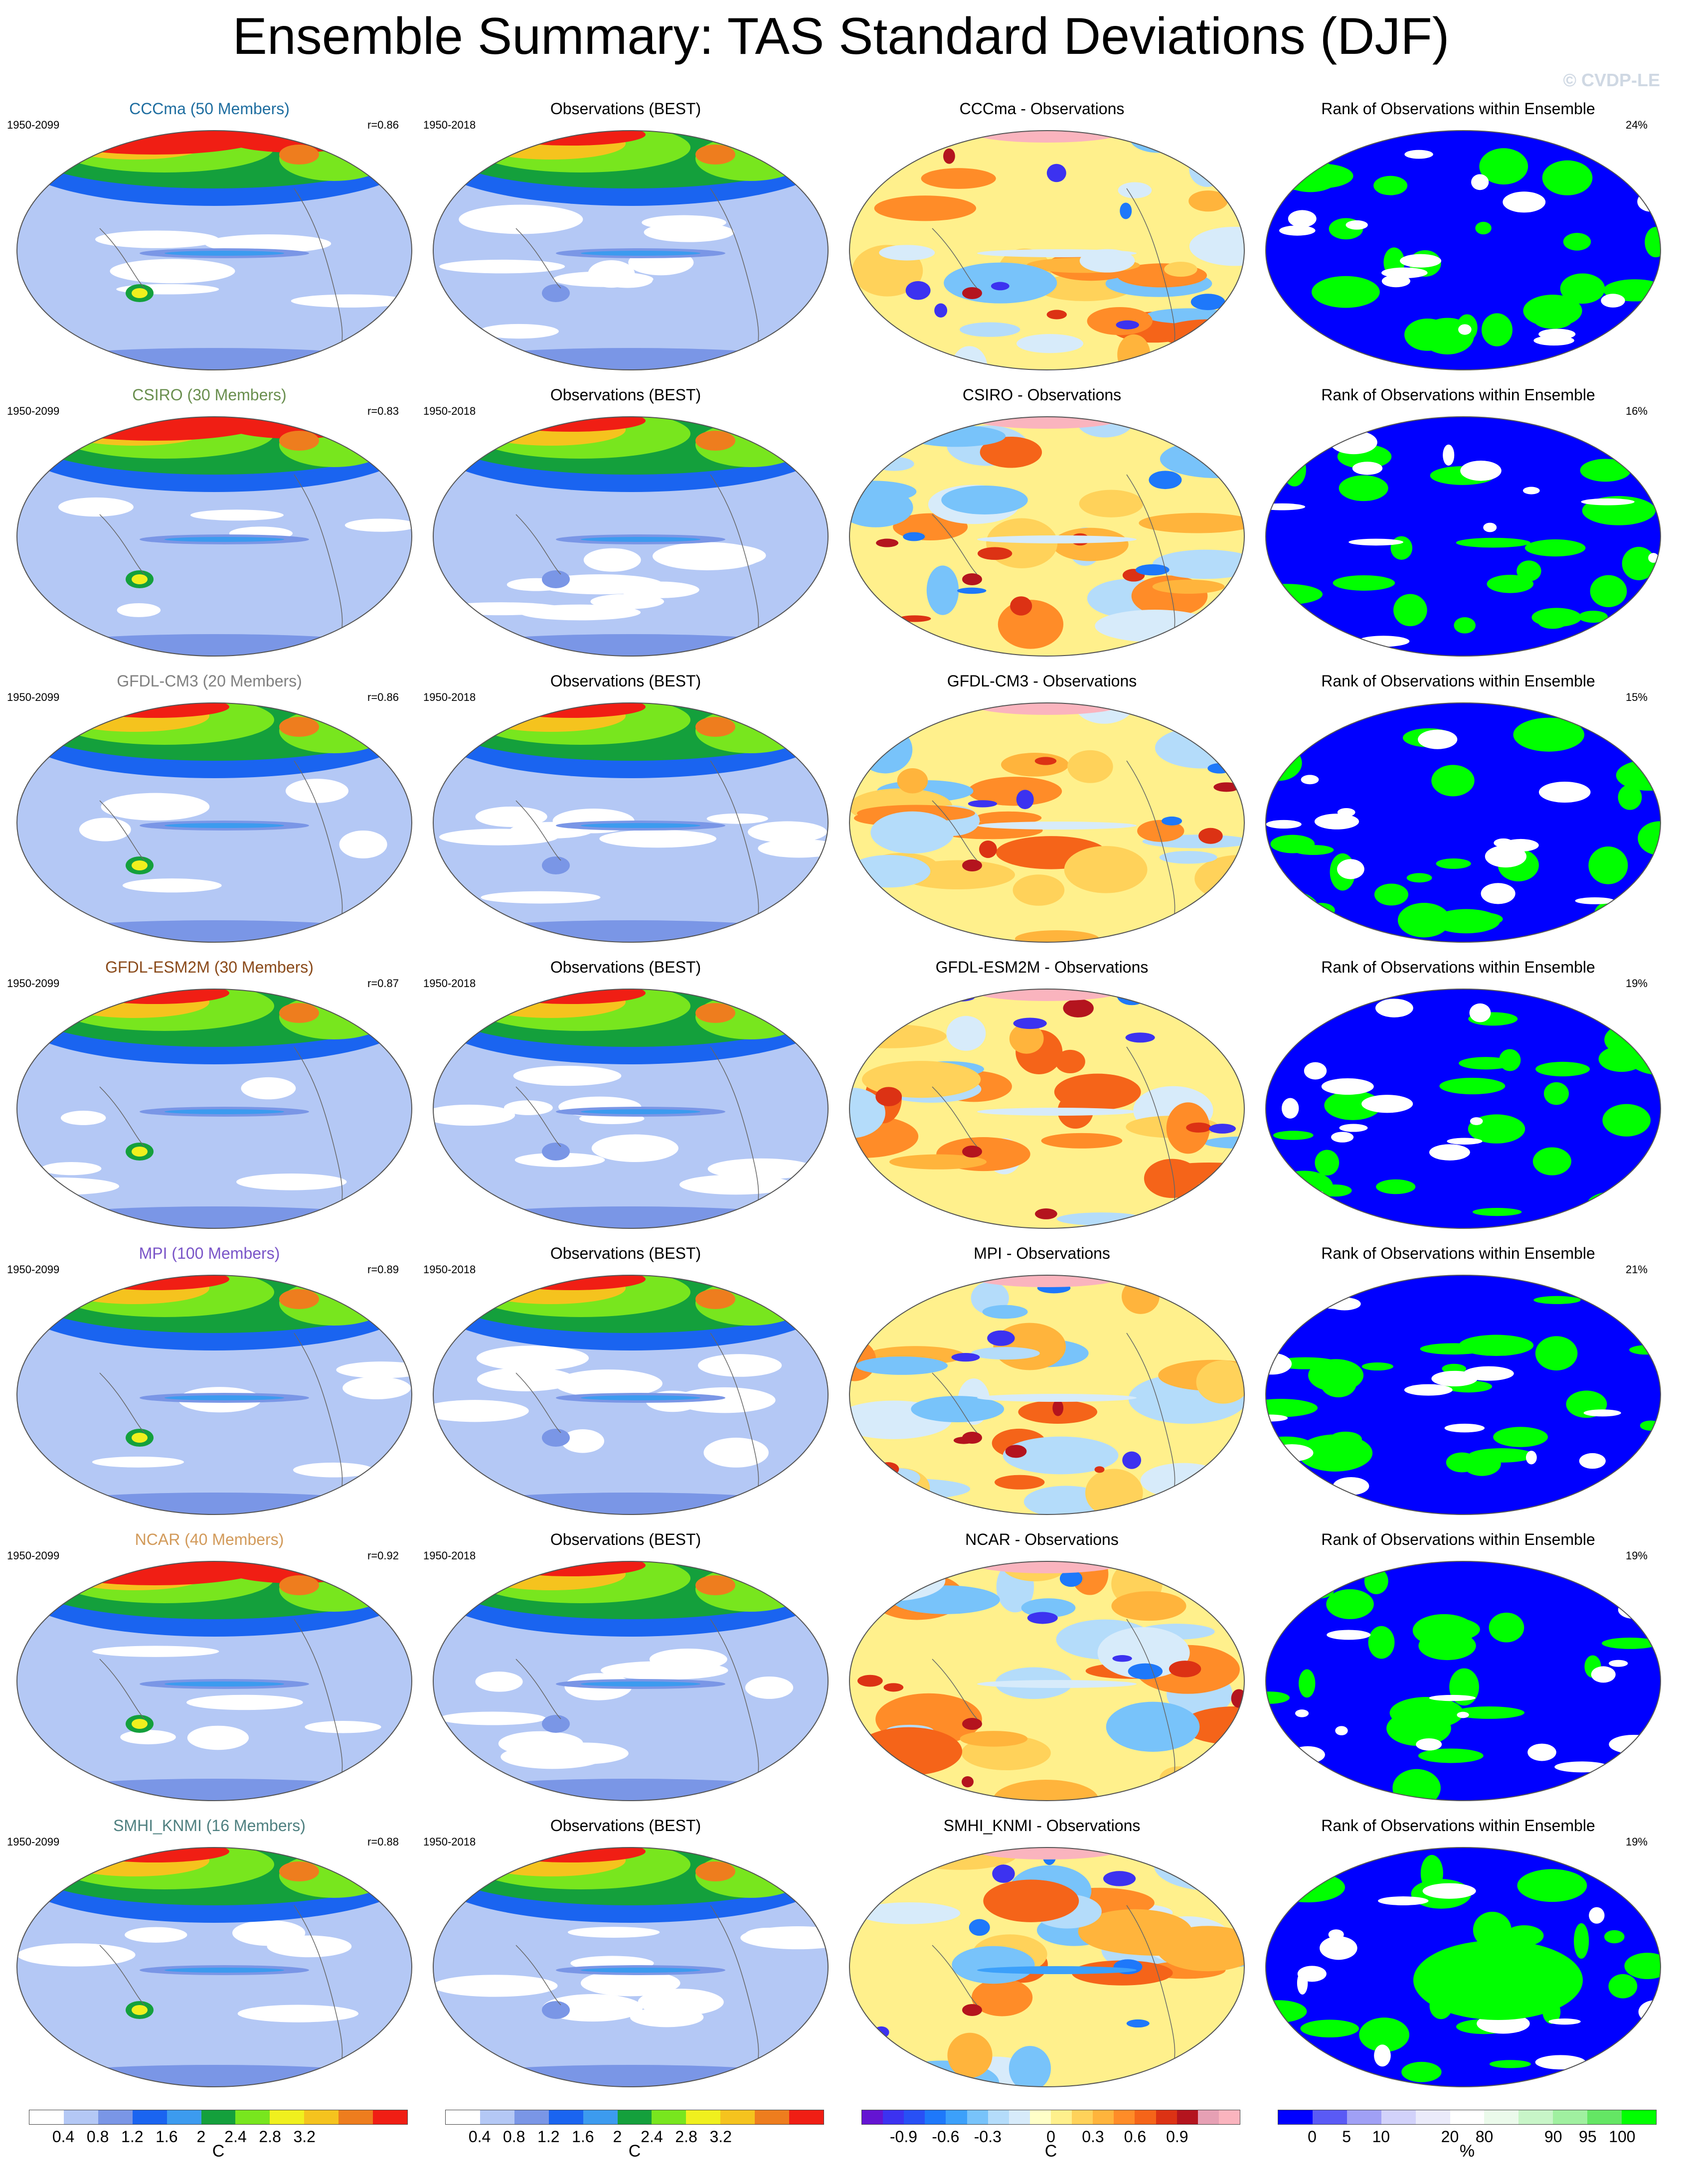 The width and height of the screenshot is (1682, 2184). I want to click on pattern-correlation: r=0.87, so click(383, 983).